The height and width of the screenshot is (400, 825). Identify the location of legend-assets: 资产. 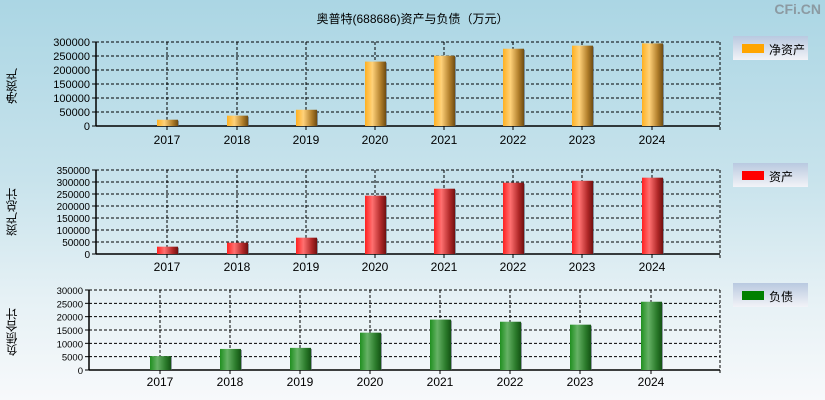
(770, 175).